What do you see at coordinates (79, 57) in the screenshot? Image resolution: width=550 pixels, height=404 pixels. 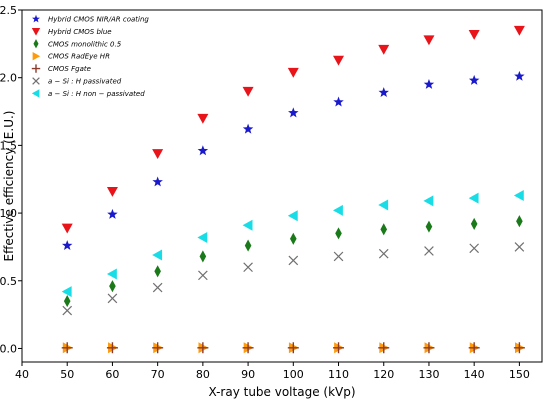 I see `legend-label: CMOS RadEye HR` at bounding box center [79, 57].